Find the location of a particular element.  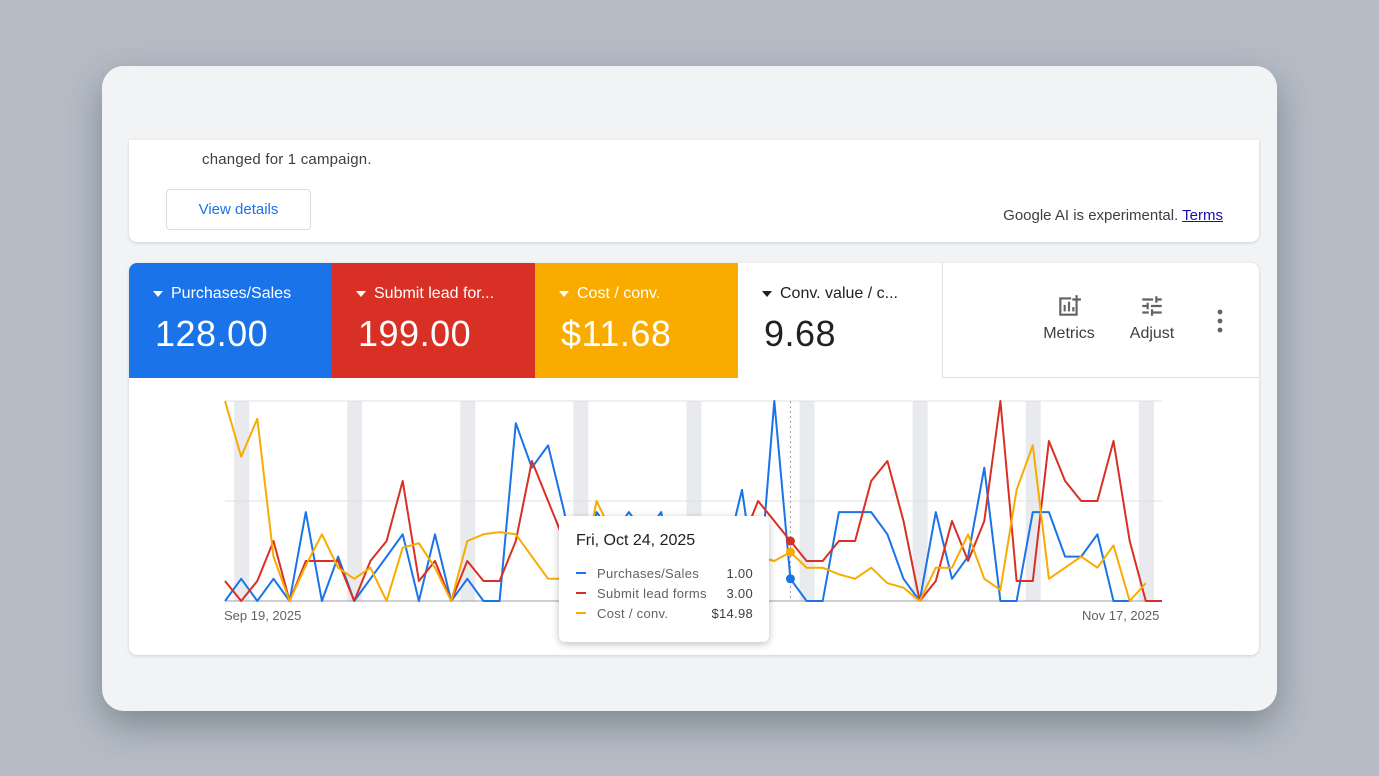

tooltip-row: Submit lead forms 3.00 is located at coordinates (664, 593).